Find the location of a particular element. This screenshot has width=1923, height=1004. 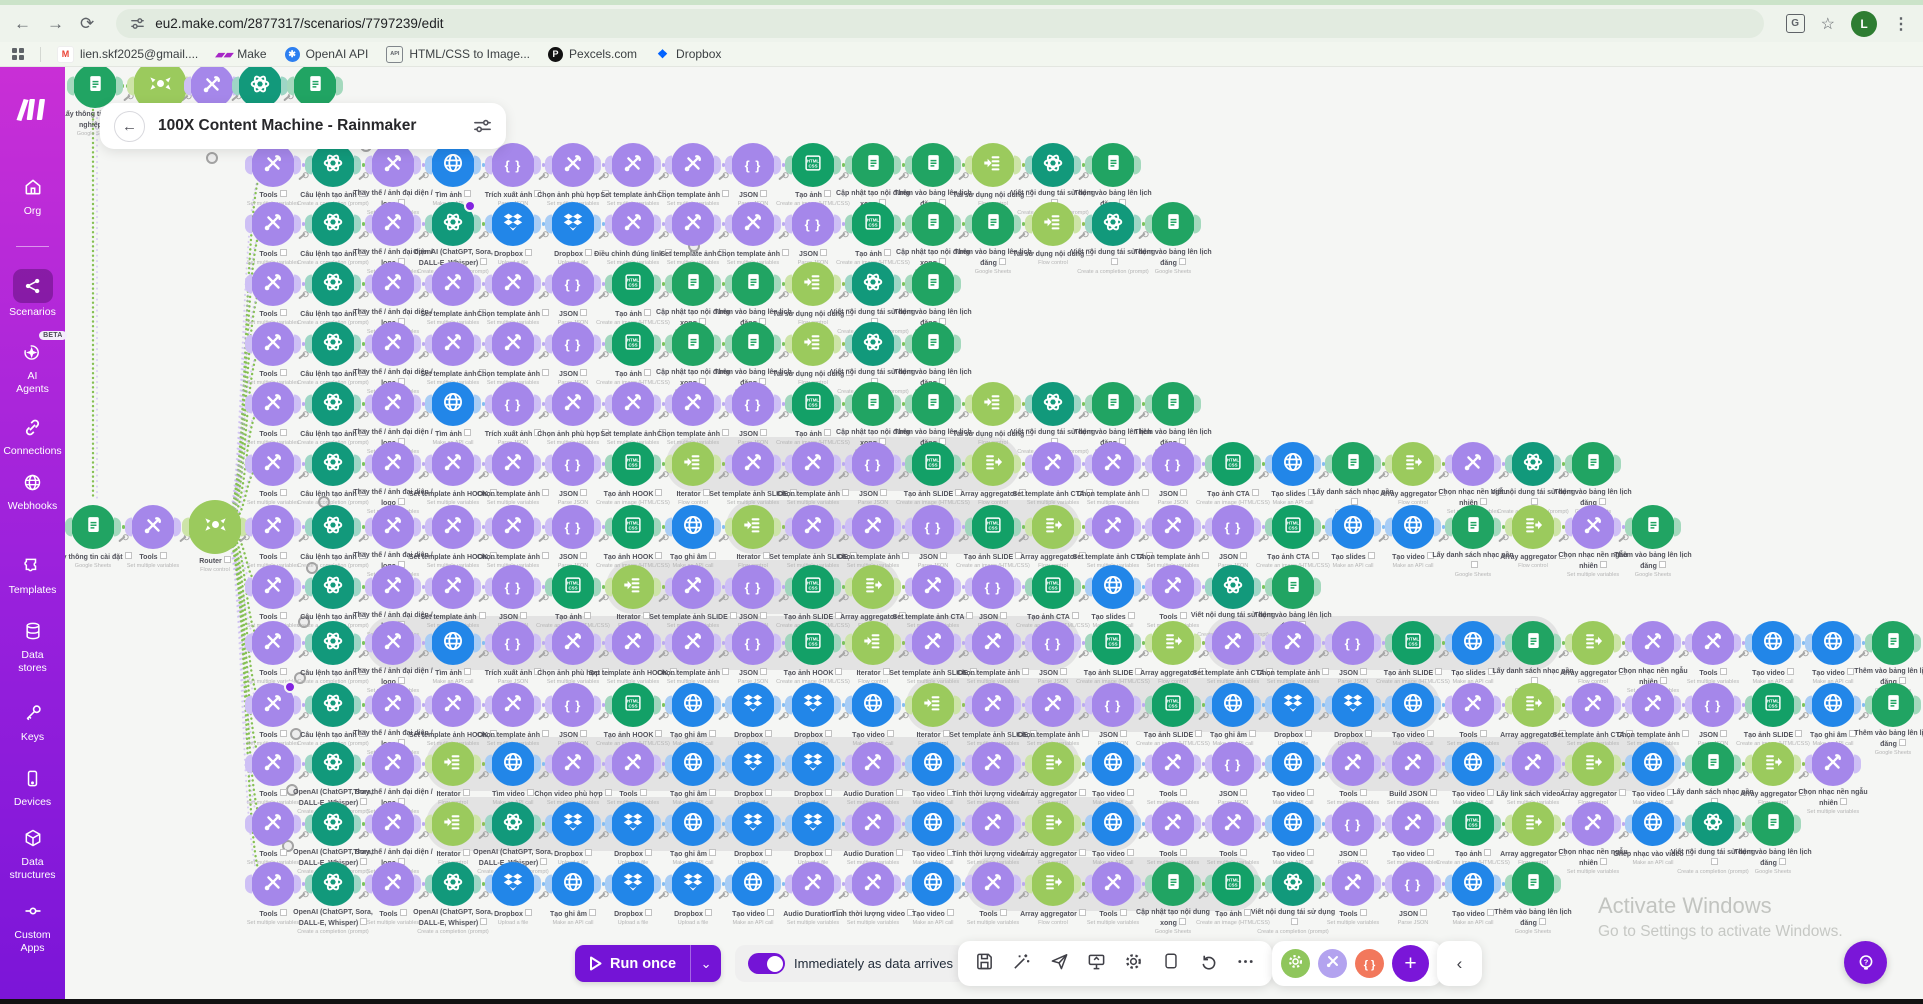

module-node: Lấy thông tin cài đặt Google Sheets is located at coordinates (93, 537).